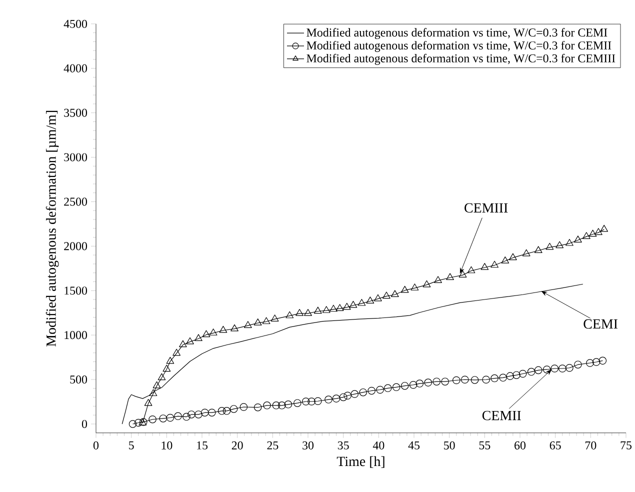  I want to click on annotation: CEMI, so click(601, 324).